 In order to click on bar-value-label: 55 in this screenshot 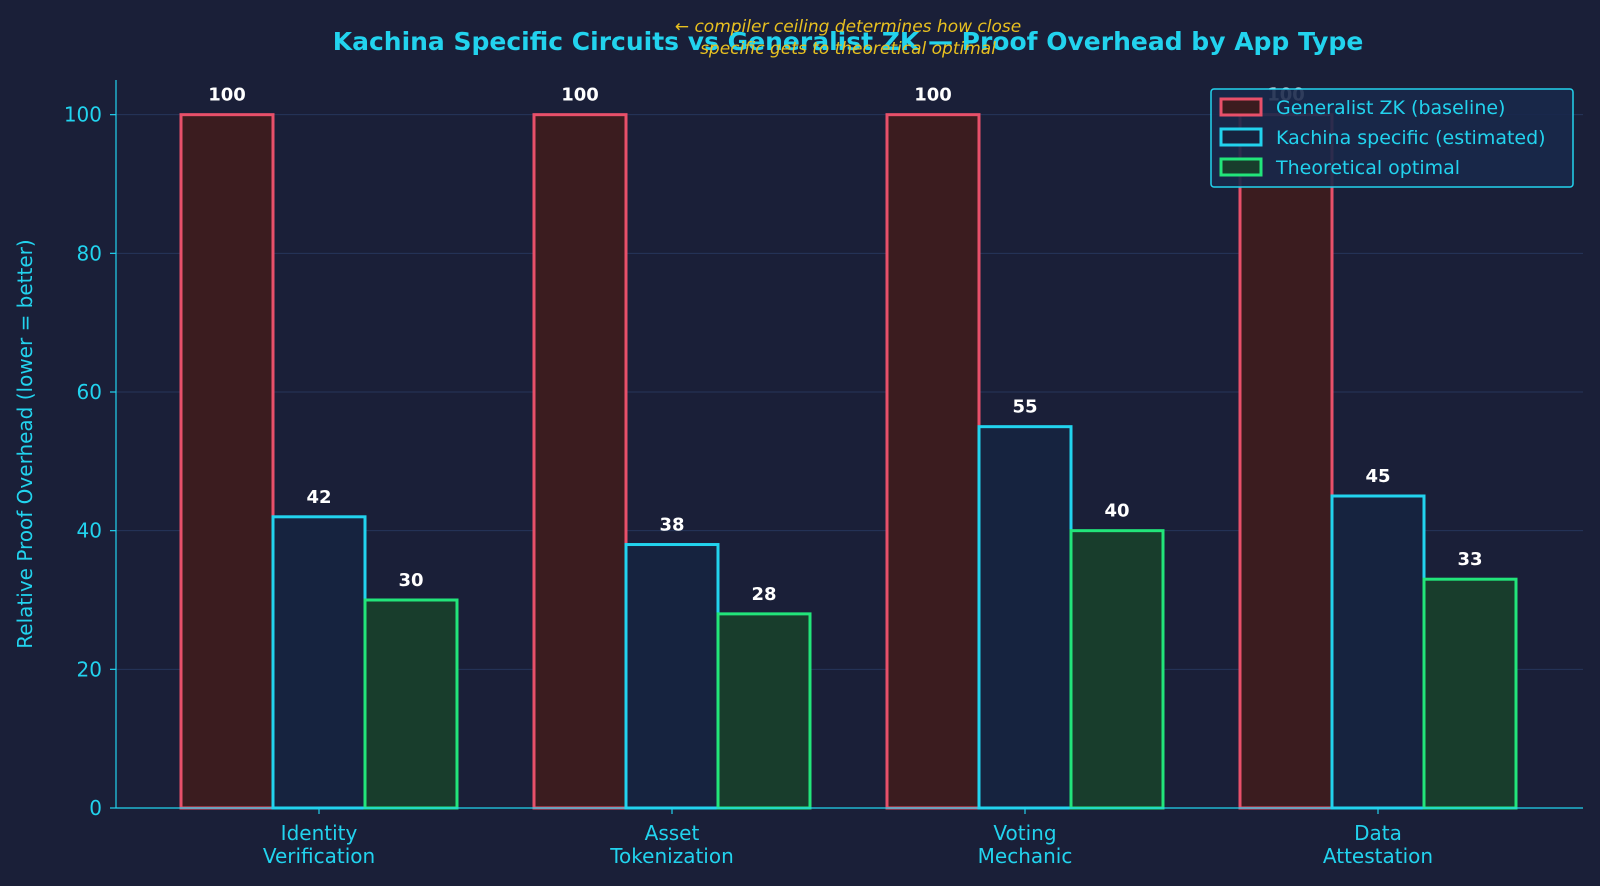, I will do `click(1024, 407)`.